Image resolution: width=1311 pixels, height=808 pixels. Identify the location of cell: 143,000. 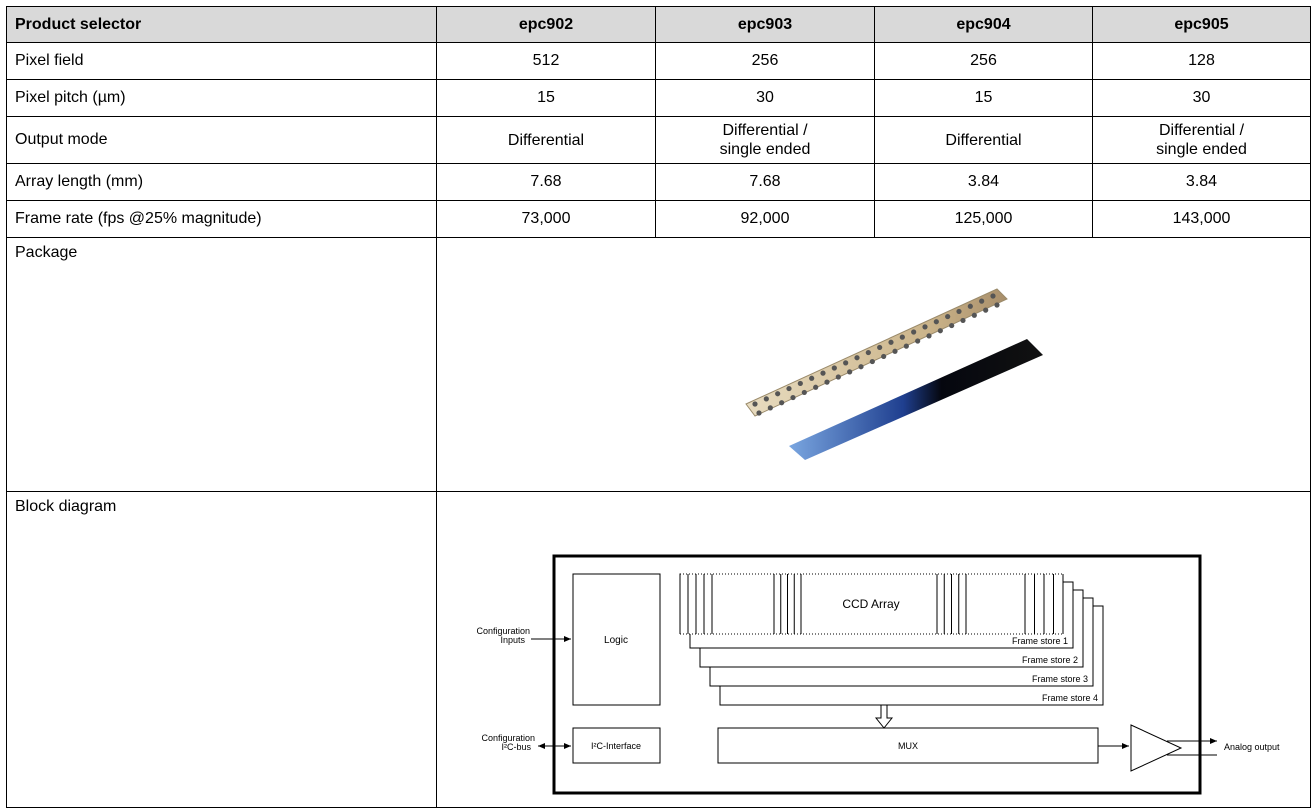
(1201, 219).